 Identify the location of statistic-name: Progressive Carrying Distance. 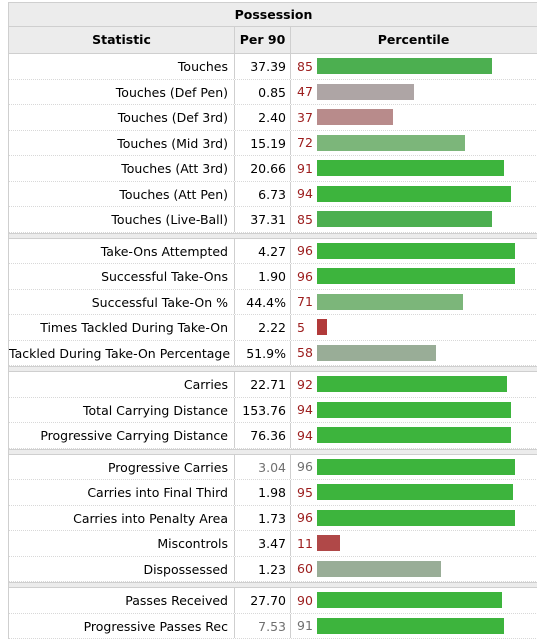
(122, 435).